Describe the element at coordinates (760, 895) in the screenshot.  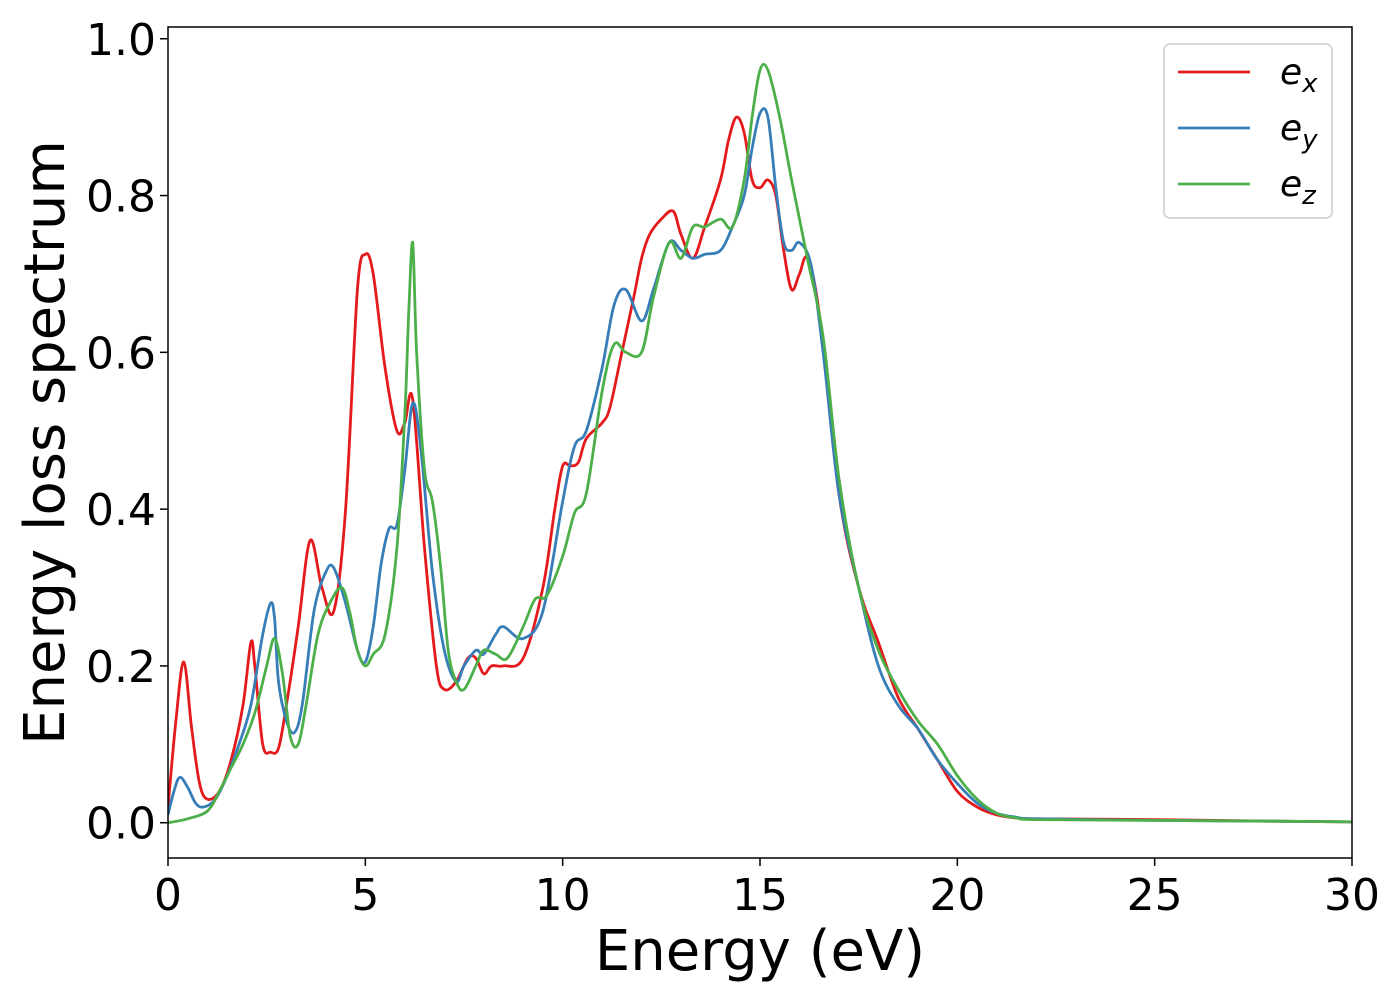
I see `x-tick-label: 15` at that location.